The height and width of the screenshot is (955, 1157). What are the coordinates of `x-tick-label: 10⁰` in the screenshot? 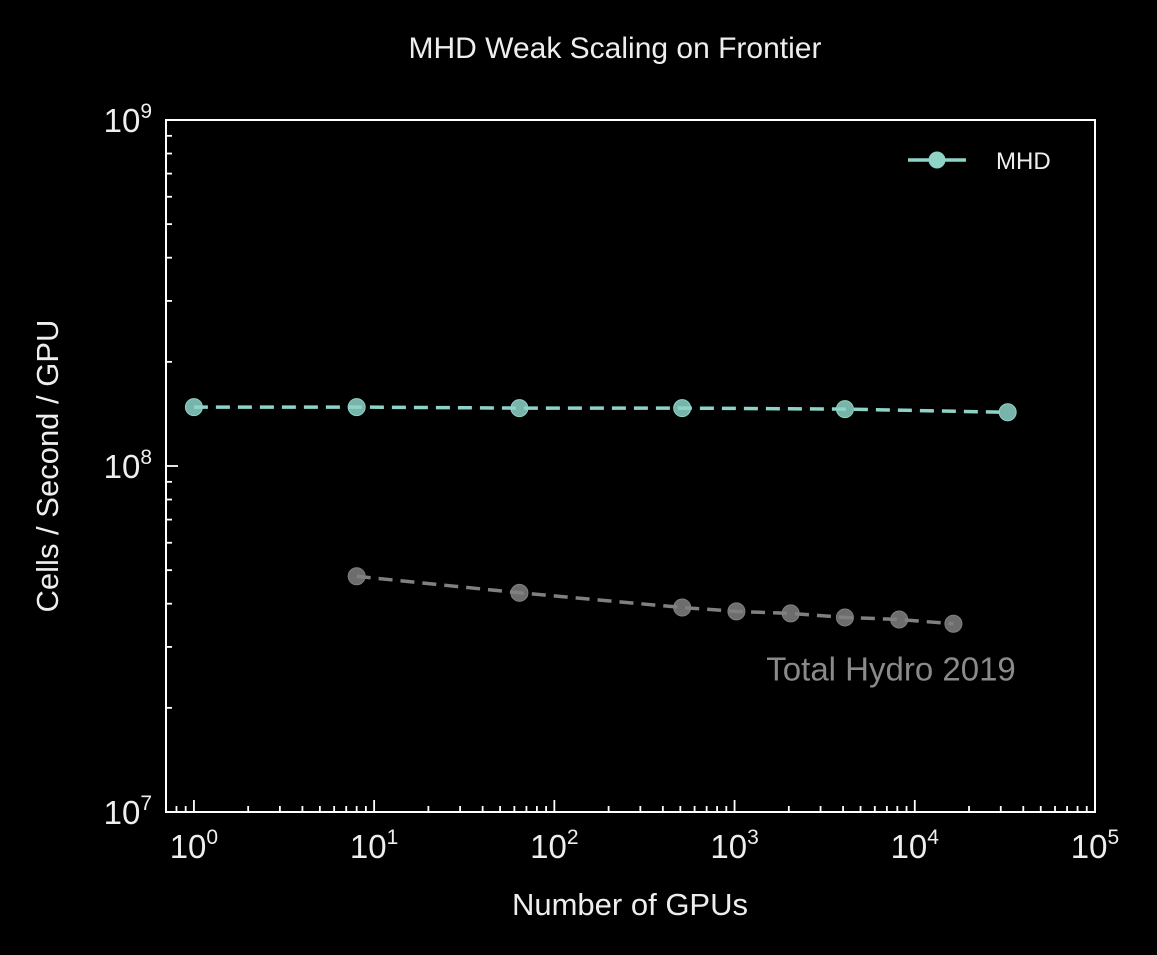 It's located at (194, 845).